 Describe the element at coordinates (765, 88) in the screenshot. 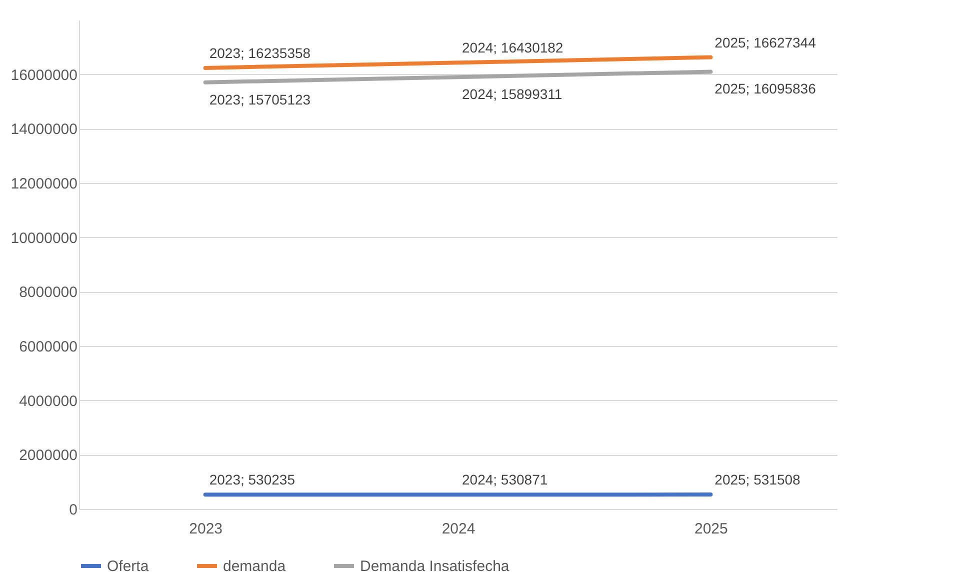

I see `data-label: 2025; 16095836` at that location.